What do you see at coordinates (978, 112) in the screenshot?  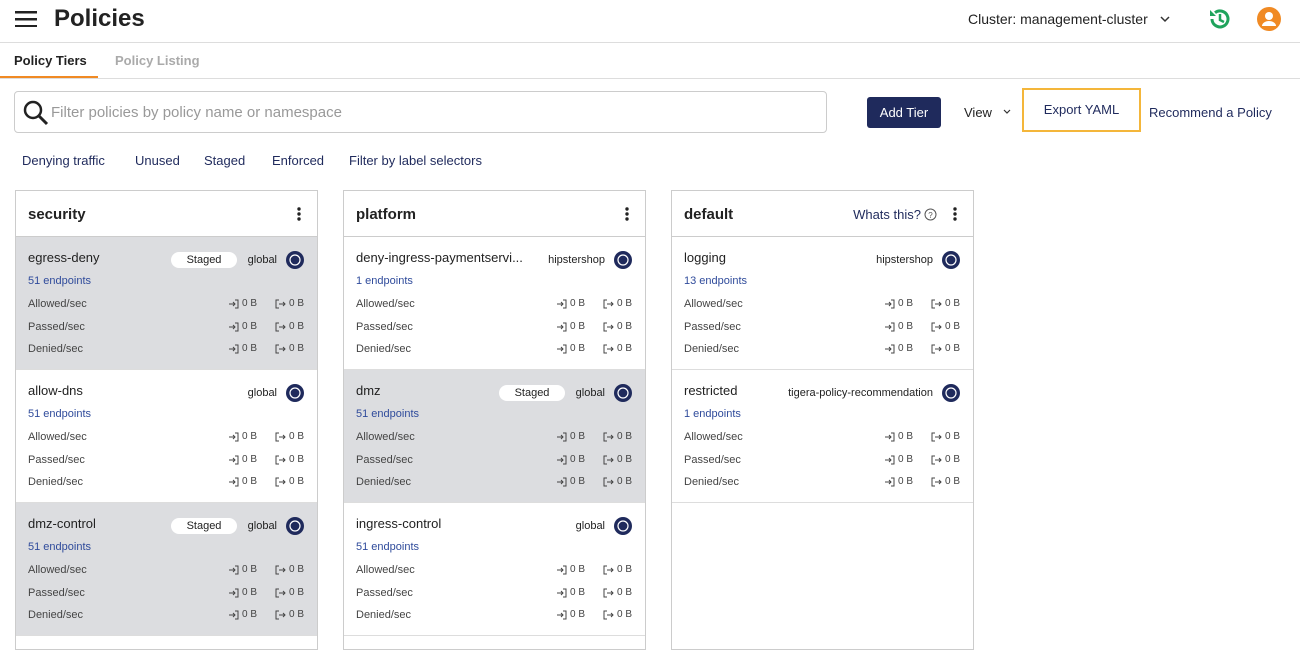 I see `view-button: View` at bounding box center [978, 112].